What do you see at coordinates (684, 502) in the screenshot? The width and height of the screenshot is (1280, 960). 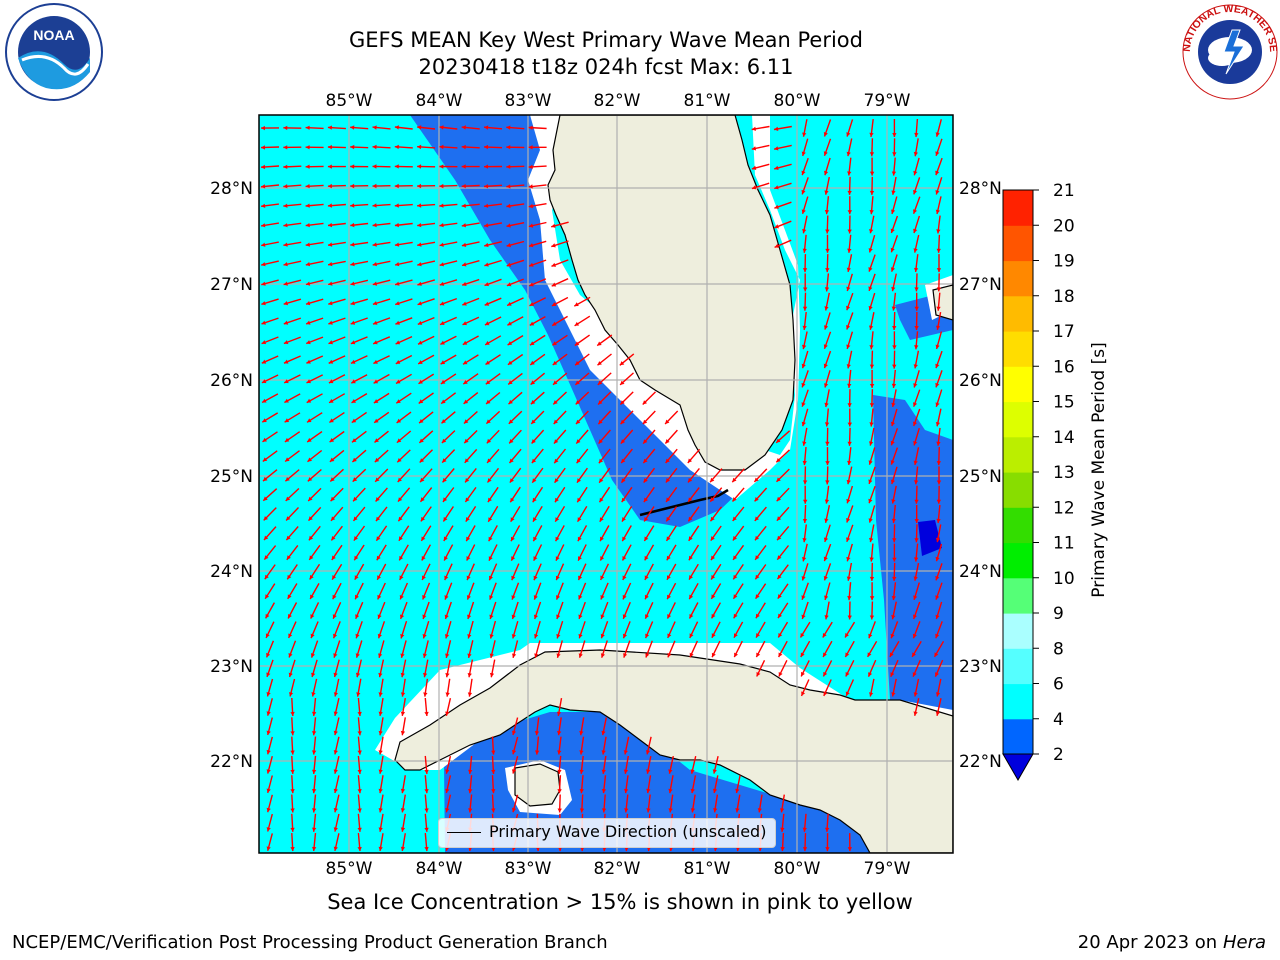 I see `florida-keys` at bounding box center [684, 502].